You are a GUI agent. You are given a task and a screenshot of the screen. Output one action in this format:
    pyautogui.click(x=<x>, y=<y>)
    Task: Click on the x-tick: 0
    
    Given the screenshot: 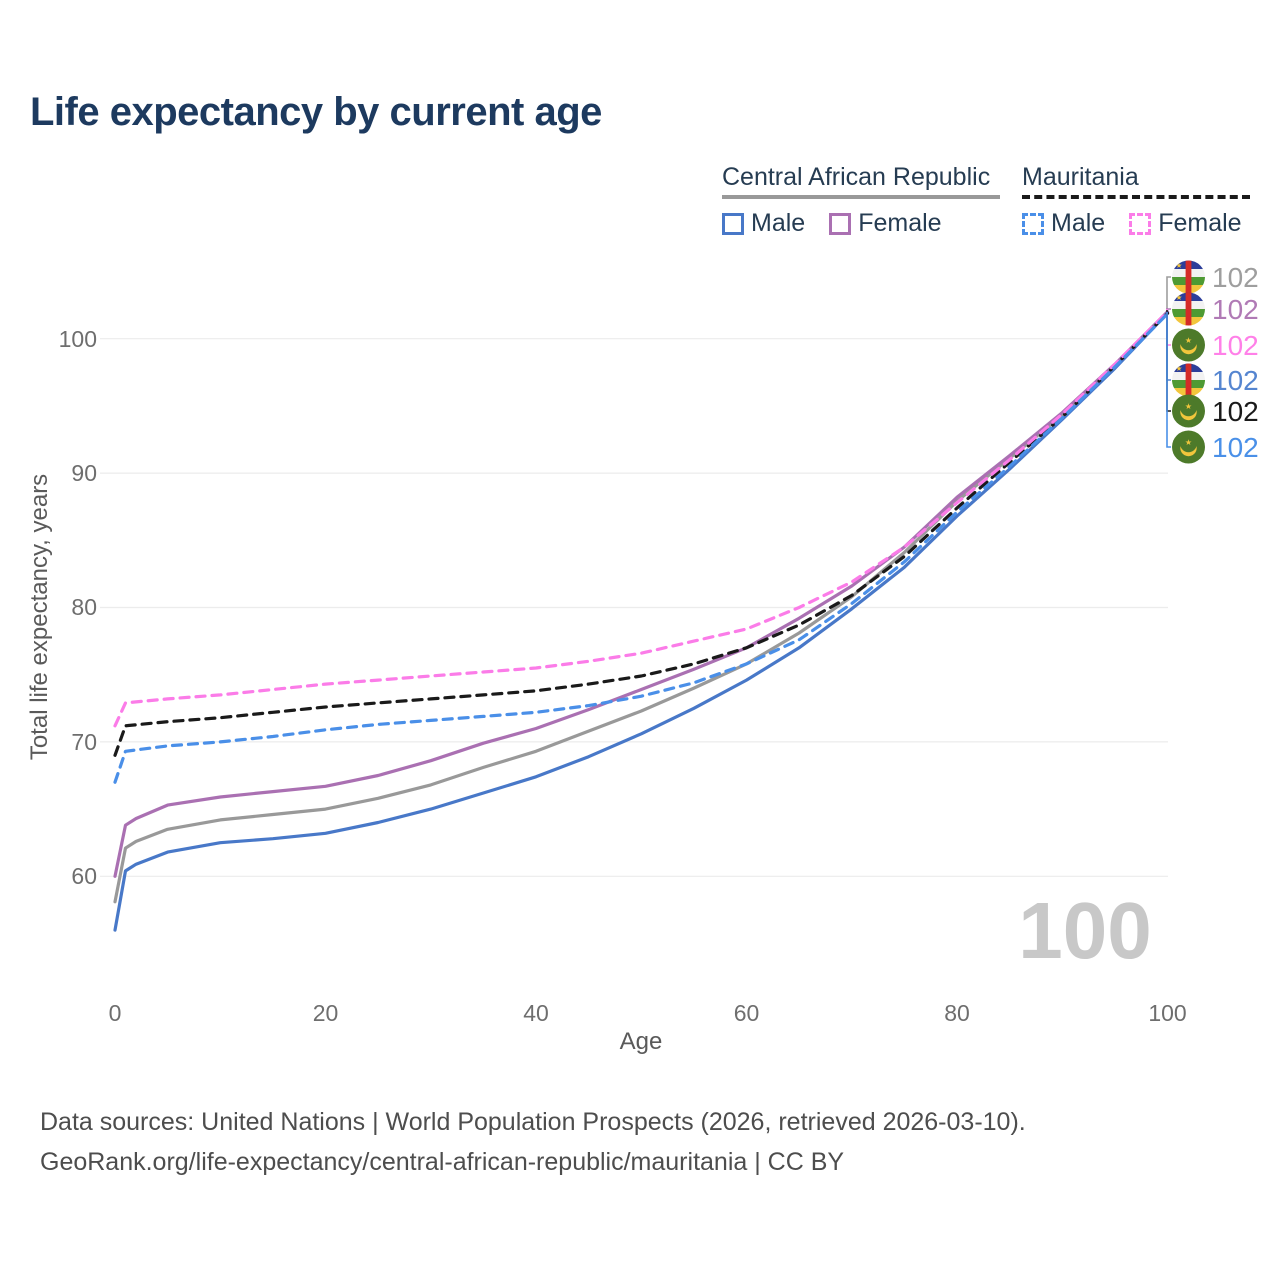 What is the action you would take?
    pyautogui.click(x=115, y=1013)
    